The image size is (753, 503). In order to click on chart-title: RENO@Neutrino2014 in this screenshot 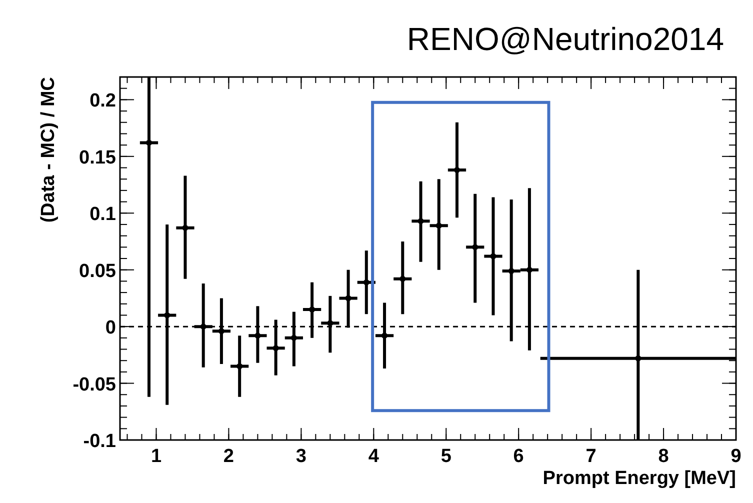, I will do `click(565, 39)`.